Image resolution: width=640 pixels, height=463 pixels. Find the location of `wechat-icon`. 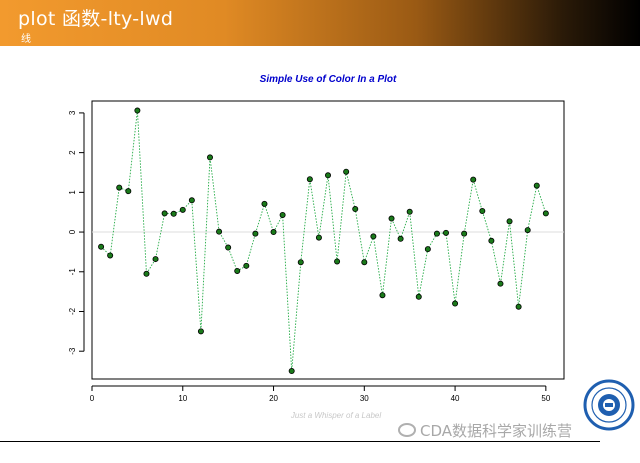

wechat-icon is located at coordinates (407, 430).